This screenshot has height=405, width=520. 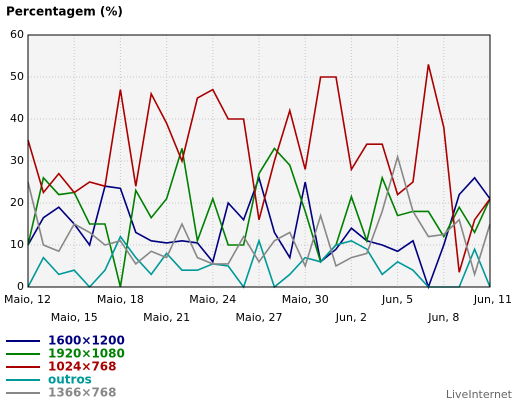 What do you see at coordinates (492, 299) in the screenshot?
I see `x-tick-label: Jun, 11` at bounding box center [492, 299].